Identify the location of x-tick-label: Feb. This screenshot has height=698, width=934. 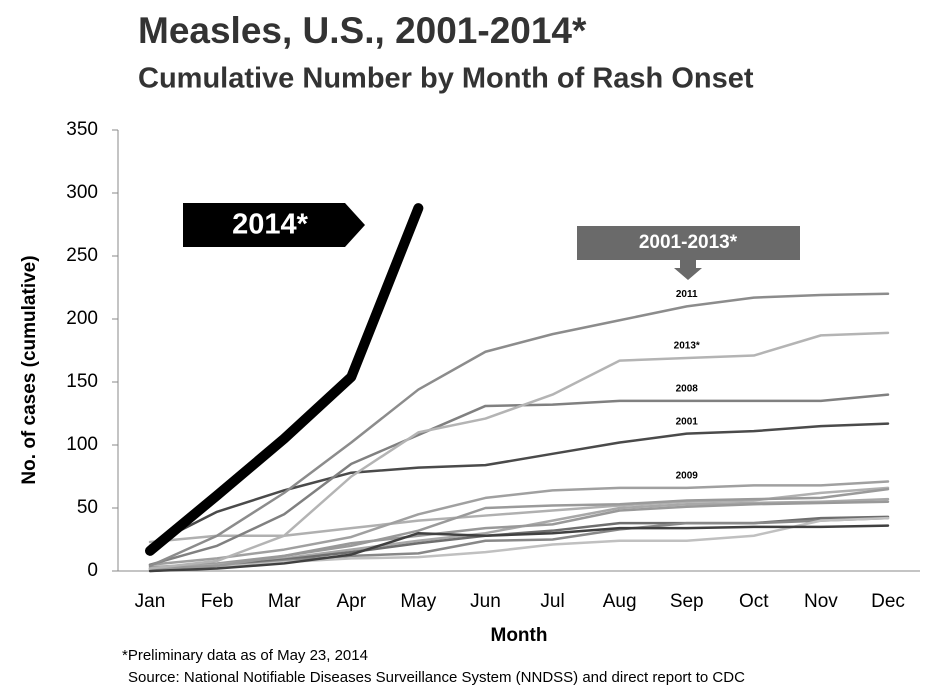
(217, 601).